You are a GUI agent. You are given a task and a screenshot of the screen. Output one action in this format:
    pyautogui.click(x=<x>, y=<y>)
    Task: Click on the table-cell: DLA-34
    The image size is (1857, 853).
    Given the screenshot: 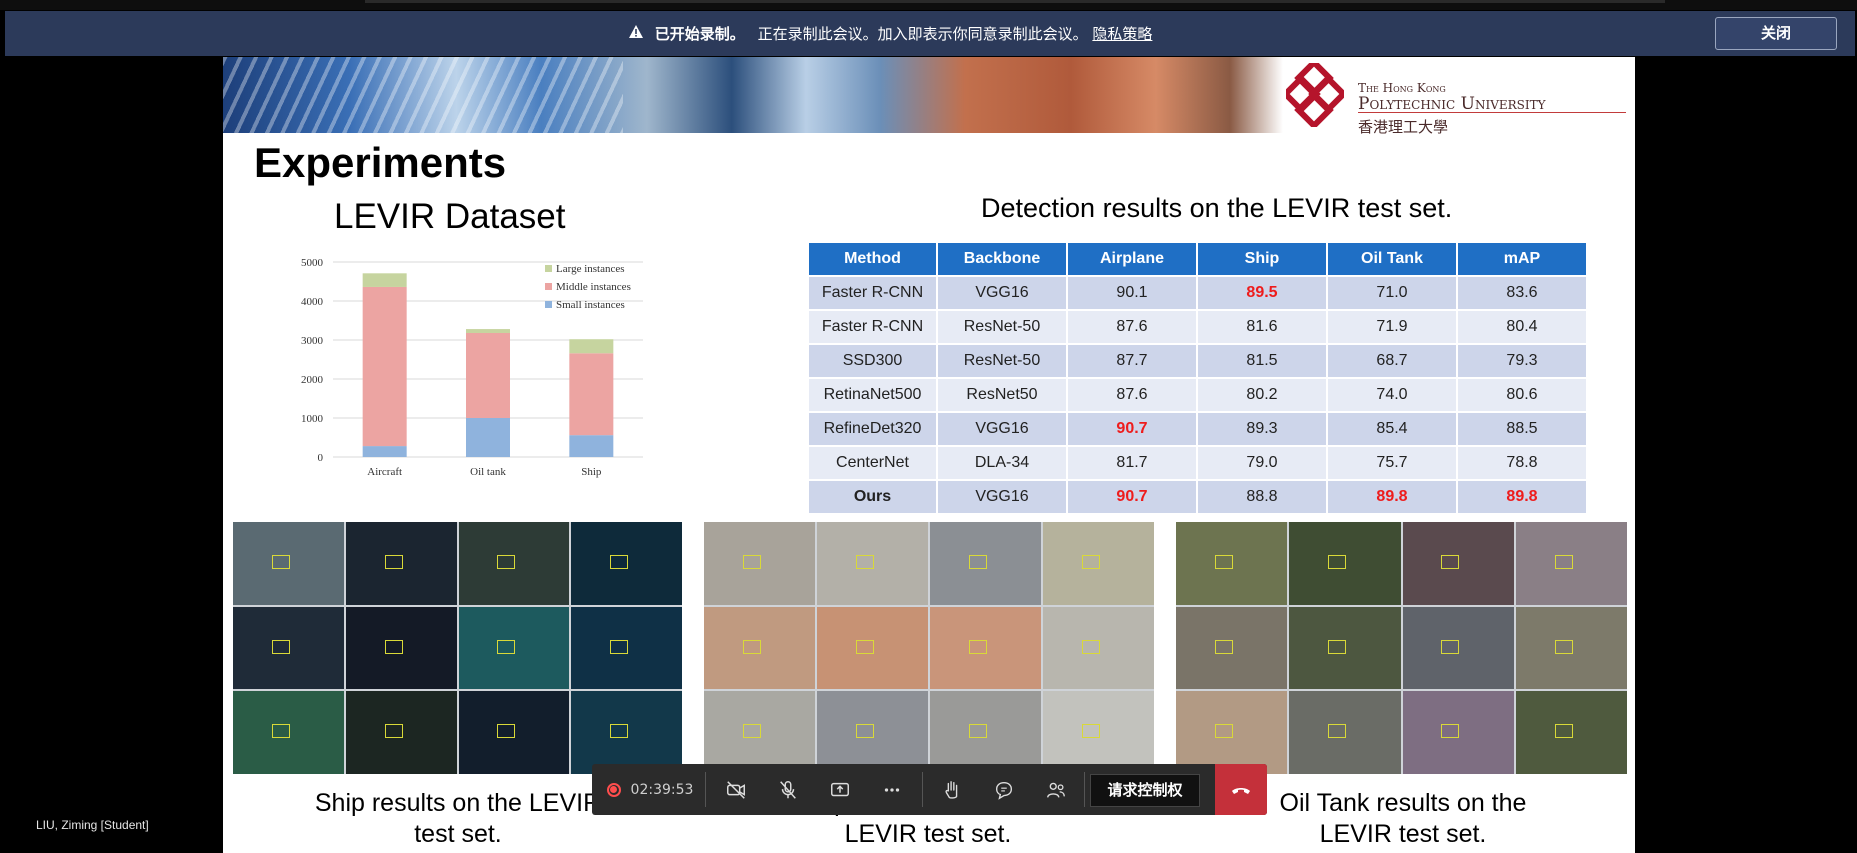 What is the action you would take?
    pyautogui.click(x=1002, y=463)
    